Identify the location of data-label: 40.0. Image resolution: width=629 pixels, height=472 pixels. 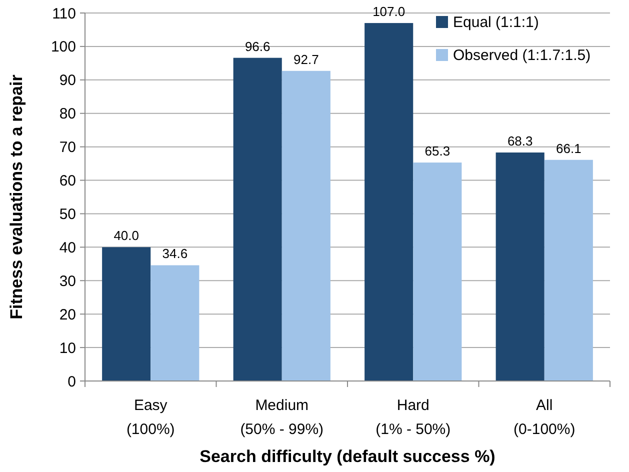
(126, 236).